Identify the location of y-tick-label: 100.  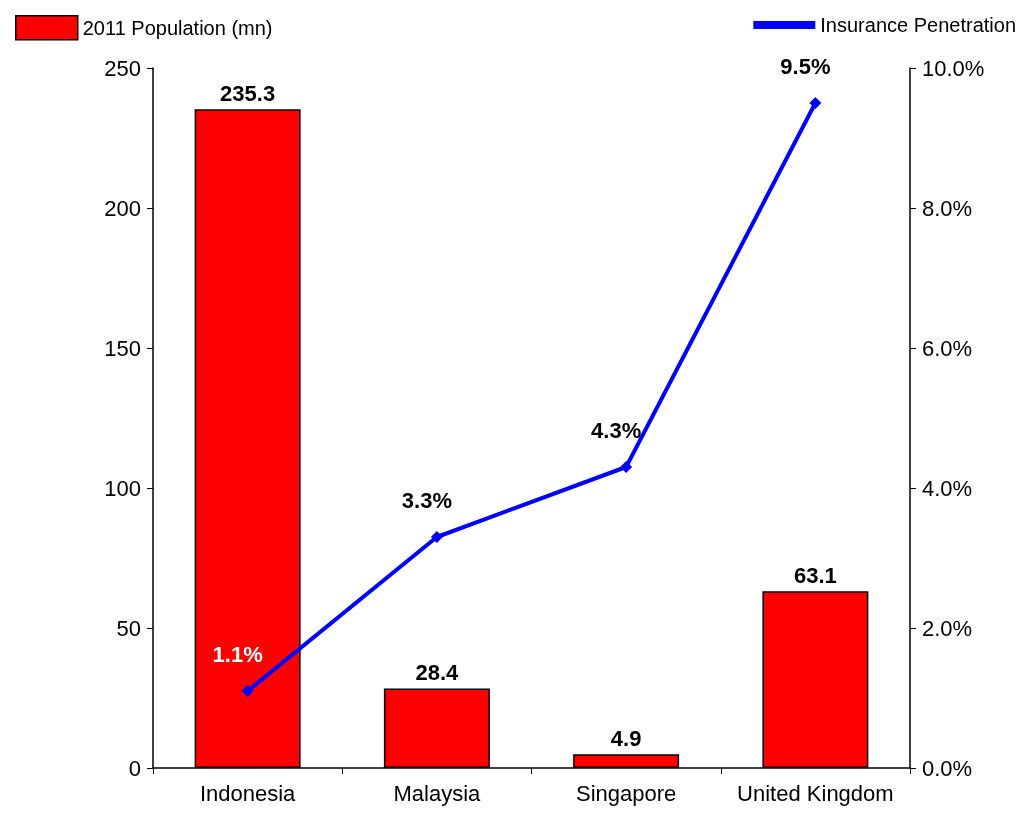
(122, 488).